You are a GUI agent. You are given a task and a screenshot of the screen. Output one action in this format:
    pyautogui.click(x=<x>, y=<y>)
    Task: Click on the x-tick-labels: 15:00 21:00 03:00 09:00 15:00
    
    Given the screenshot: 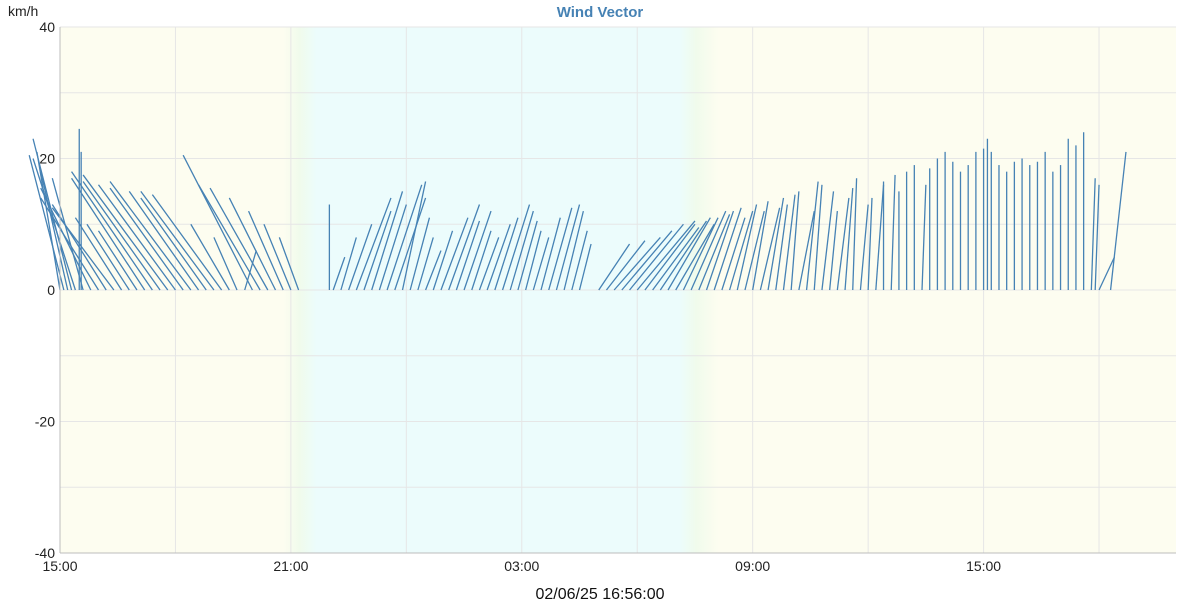 What is the action you would take?
    pyautogui.click(x=521, y=566)
    